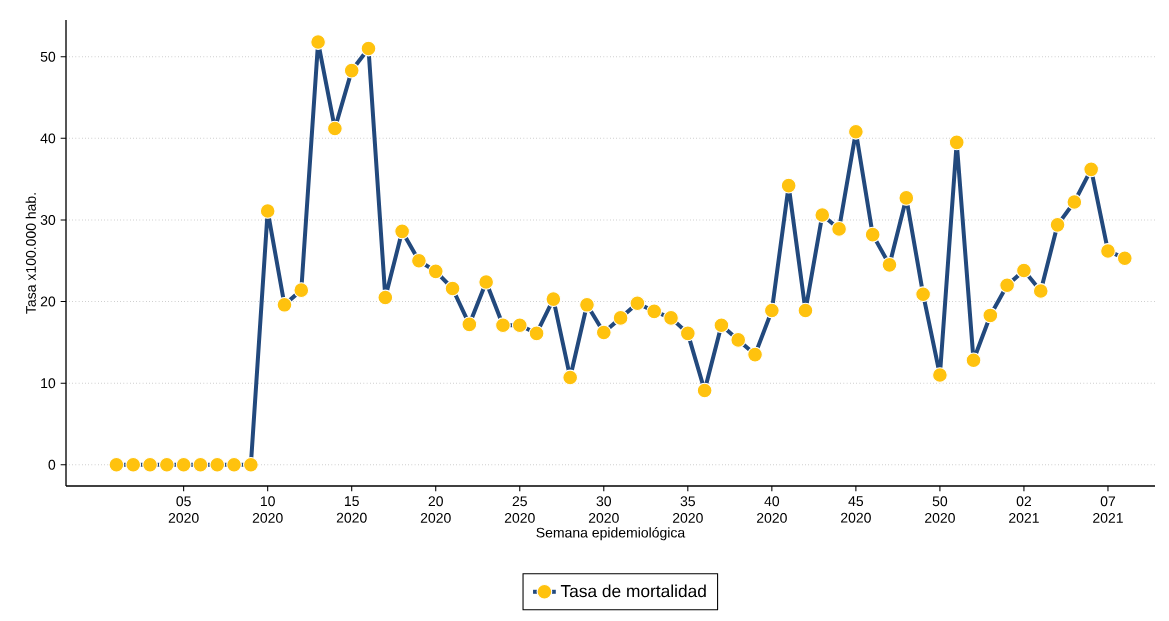  I want to click on x-tick-label: 30 2020, so click(603, 509).